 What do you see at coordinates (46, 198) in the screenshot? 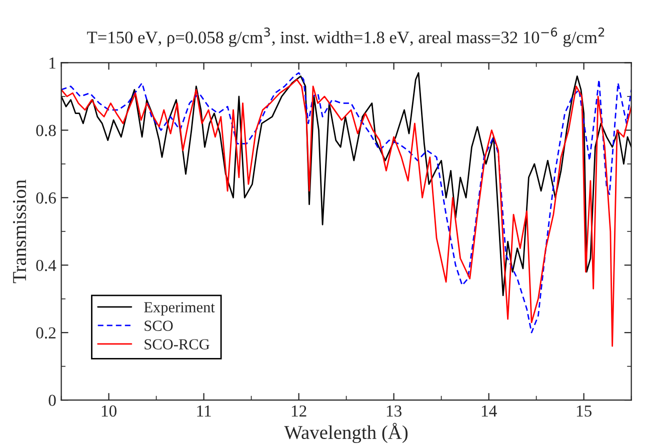
I see `y-tick-label: 0.6` at bounding box center [46, 198].